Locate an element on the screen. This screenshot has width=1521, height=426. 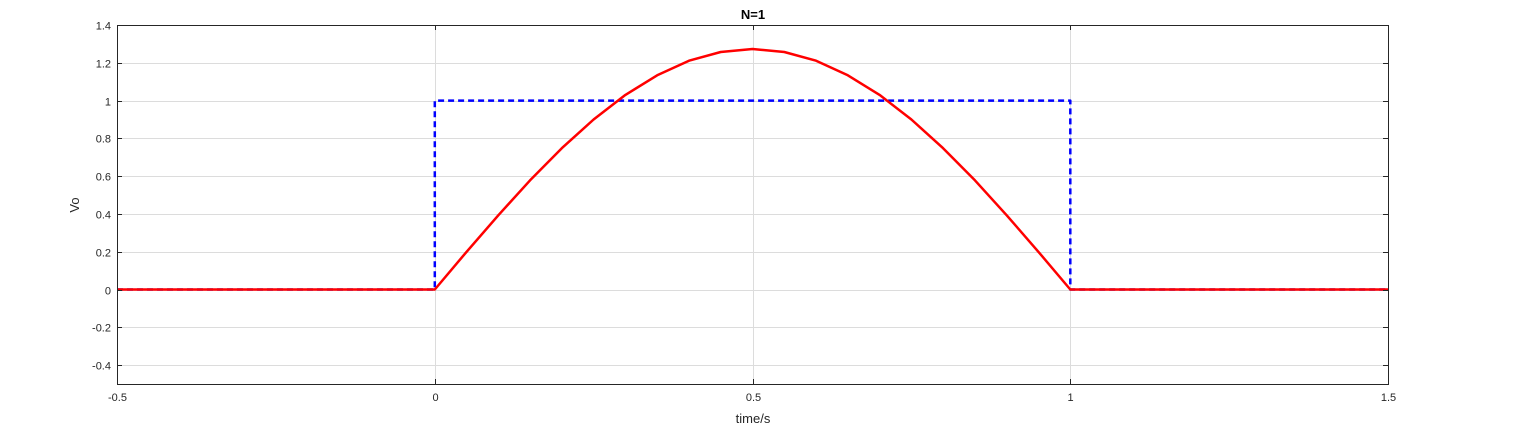
x-tick-label: 1 is located at coordinates (1070, 398).